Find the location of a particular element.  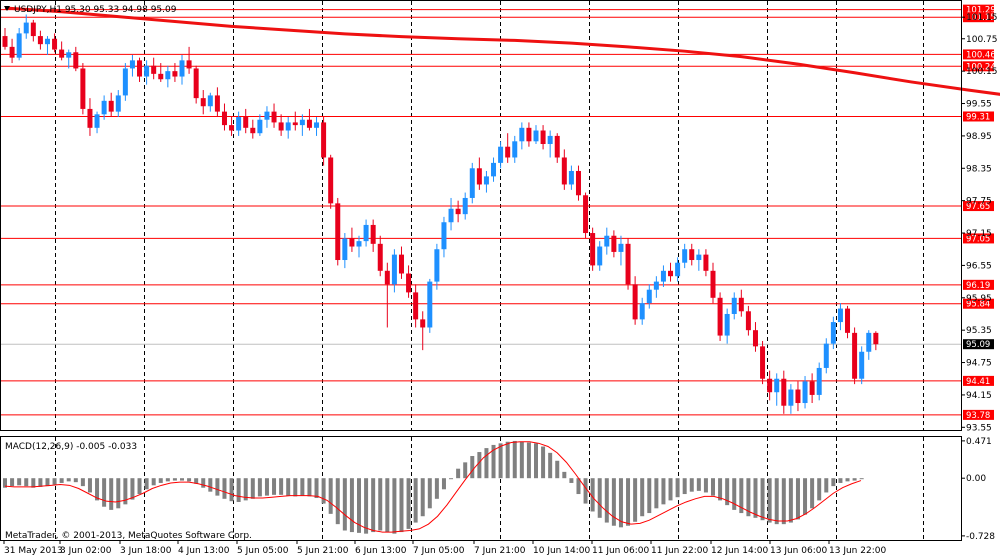

price-label-1: 100.75 is located at coordinates (982, 40).